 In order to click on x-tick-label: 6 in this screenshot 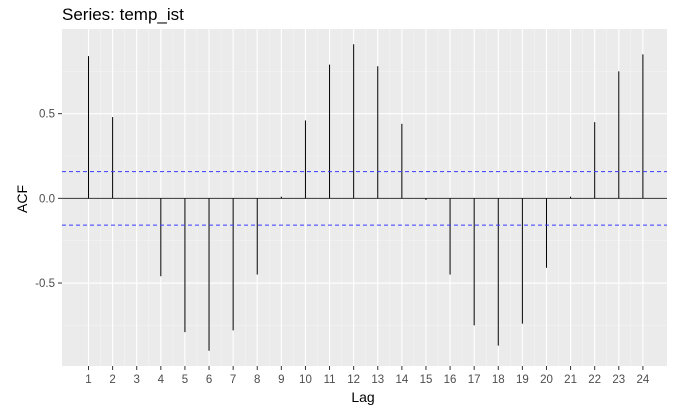, I will do `click(209, 380)`.